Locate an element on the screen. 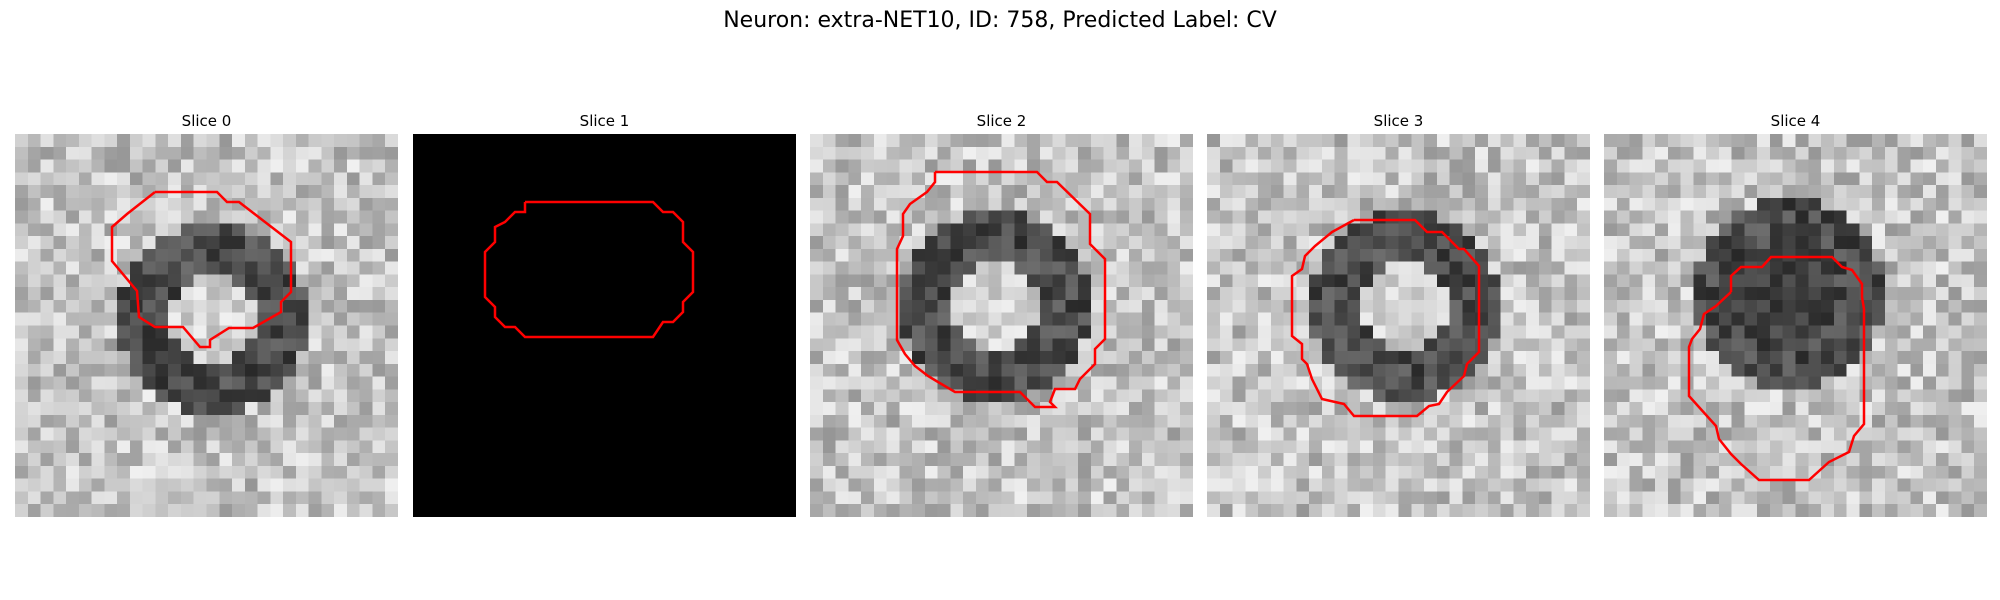 The height and width of the screenshot is (600, 2000). slice-panel-2: Slice 2 is located at coordinates (1001, 313).